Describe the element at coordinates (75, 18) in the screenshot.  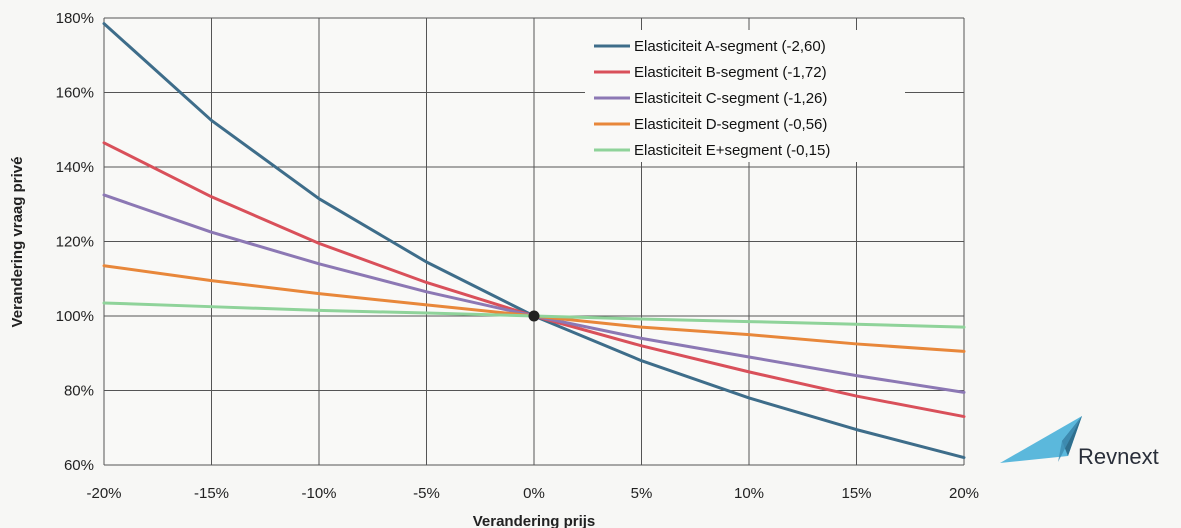
I see `y-tick-label: 180%` at that location.